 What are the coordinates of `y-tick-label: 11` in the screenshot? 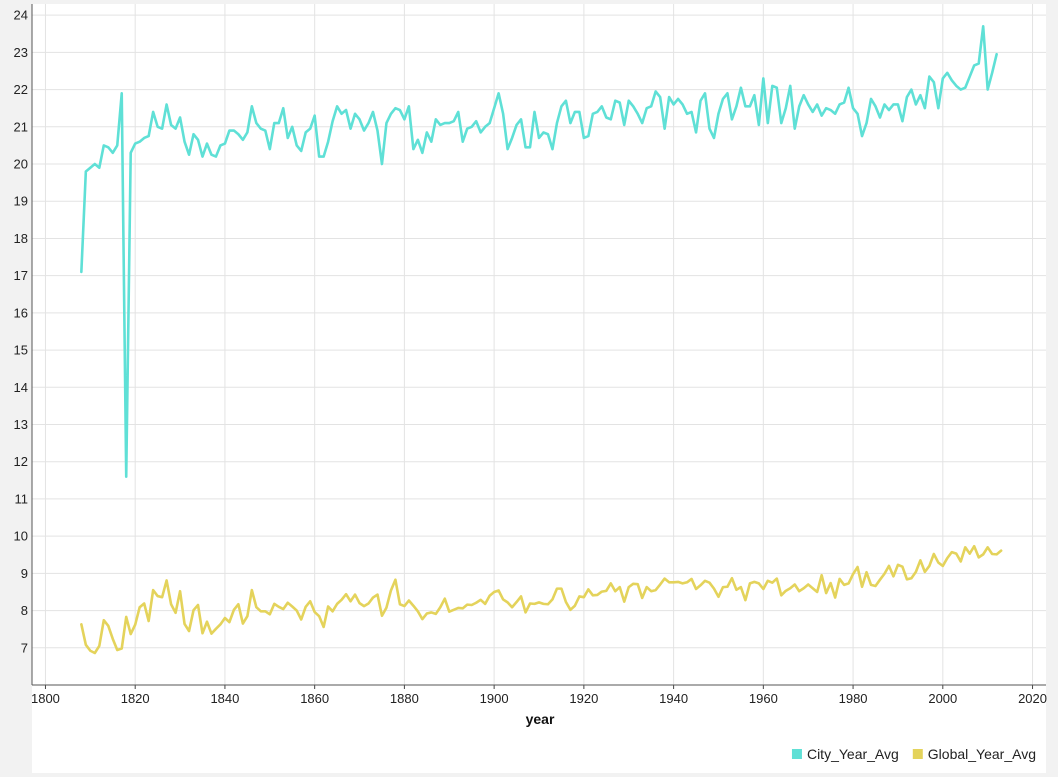 It's located at (22, 498).